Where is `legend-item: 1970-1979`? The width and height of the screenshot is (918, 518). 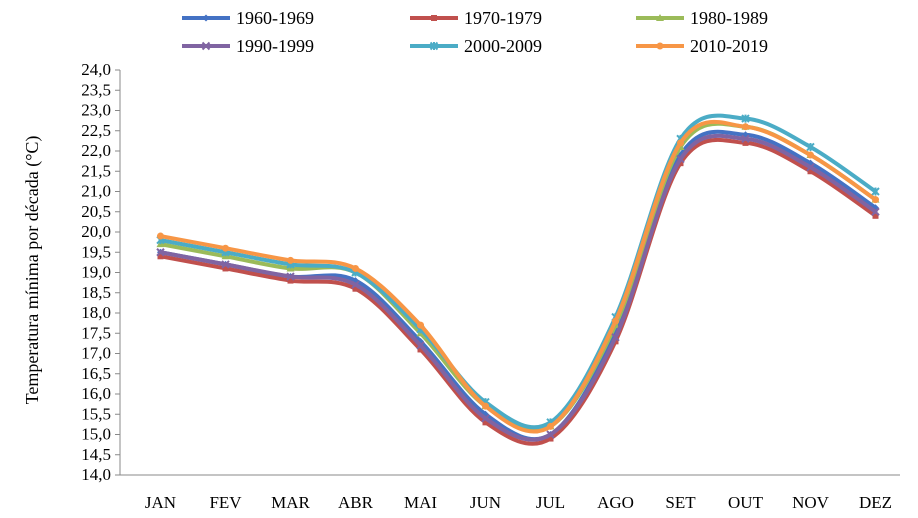
legend-item: 1970-1979 is located at coordinates (476, 18).